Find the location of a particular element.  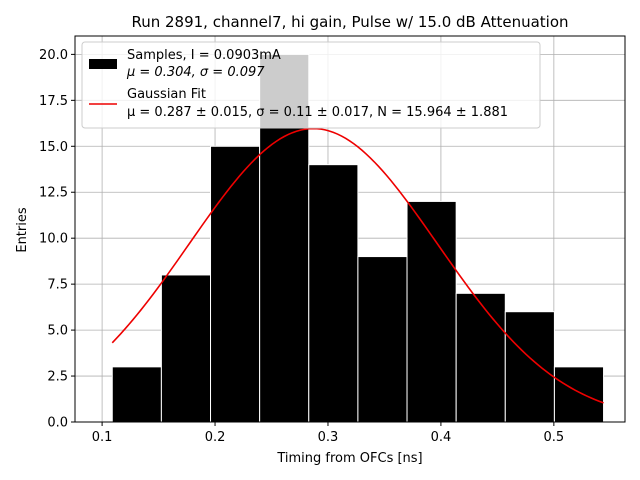

legend-samples-sigma: σ = 0.097 is located at coordinates (232, 72).